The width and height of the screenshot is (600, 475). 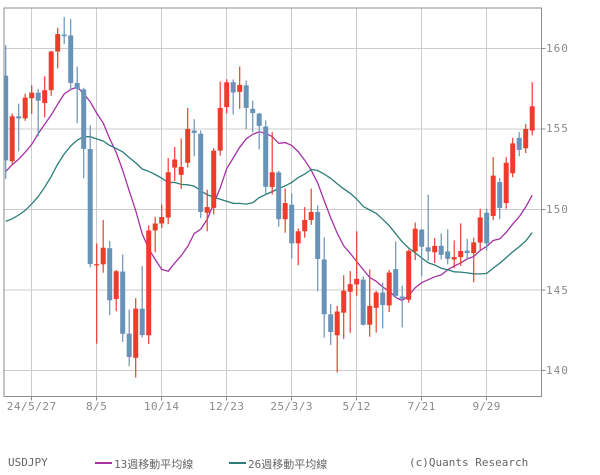 What do you see at coordinates (469, 462) in the screenshot?
I see `copyright-label: (c)Quants Research` at bounding box center [469, 462].